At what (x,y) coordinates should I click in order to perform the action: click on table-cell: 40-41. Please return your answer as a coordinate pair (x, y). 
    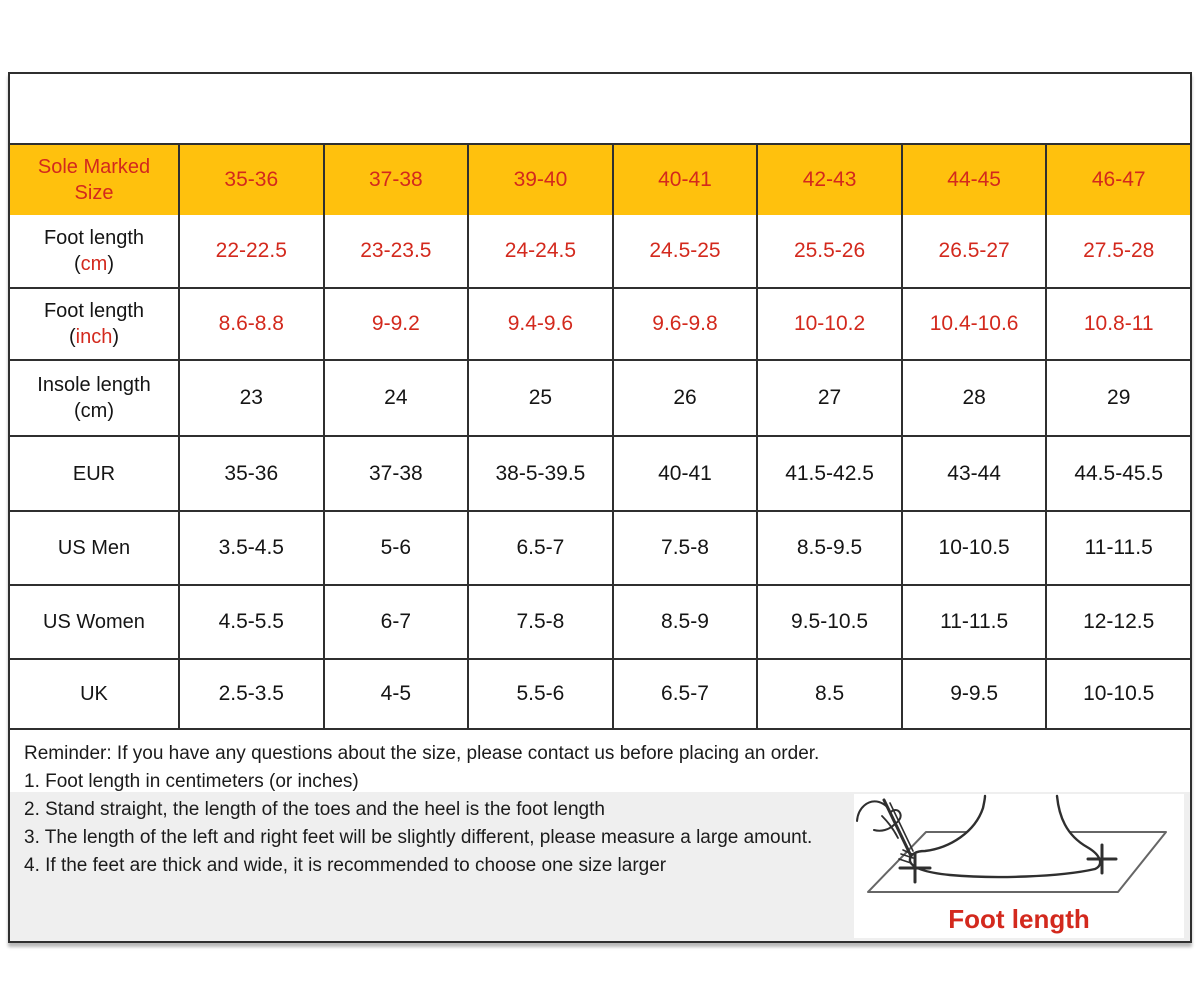
    Looking at the image, I should click on (684, 473).